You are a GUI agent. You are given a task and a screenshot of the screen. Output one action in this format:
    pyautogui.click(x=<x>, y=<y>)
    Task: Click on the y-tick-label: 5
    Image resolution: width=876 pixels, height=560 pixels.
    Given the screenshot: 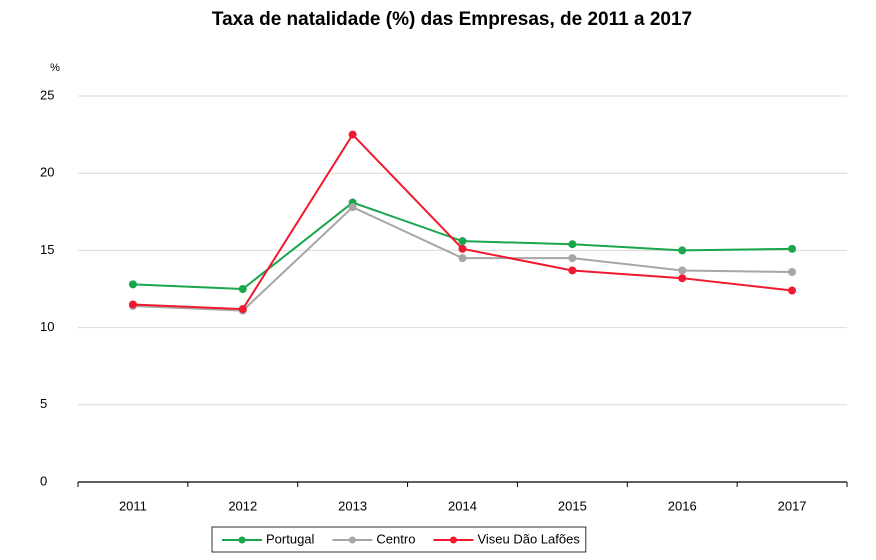 What is the action you would take?
    pyautogui.click(x=43, y=403)
    